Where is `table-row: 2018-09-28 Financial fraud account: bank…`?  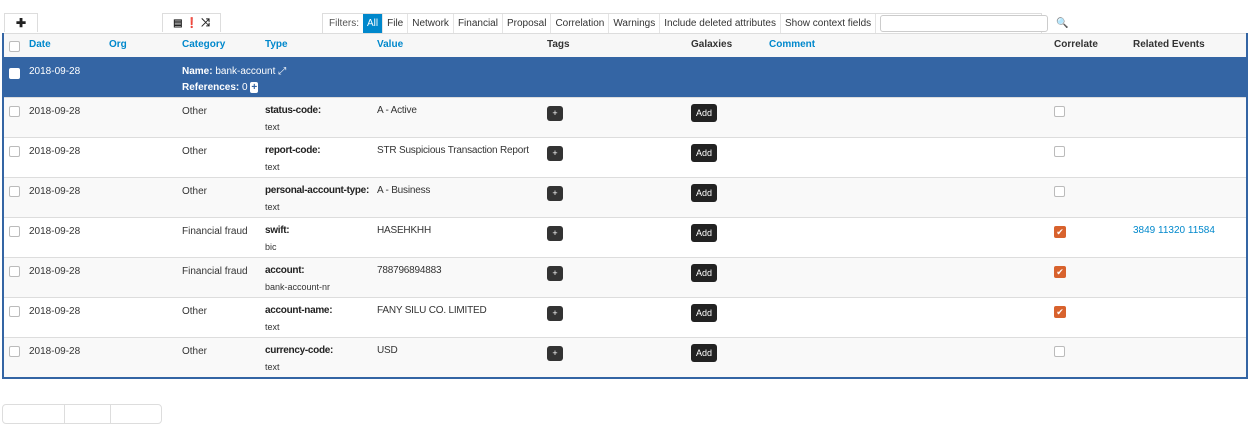
table-row: 2018-09-28 Financial fraud account: bank… is located at coordinates (625, 277).